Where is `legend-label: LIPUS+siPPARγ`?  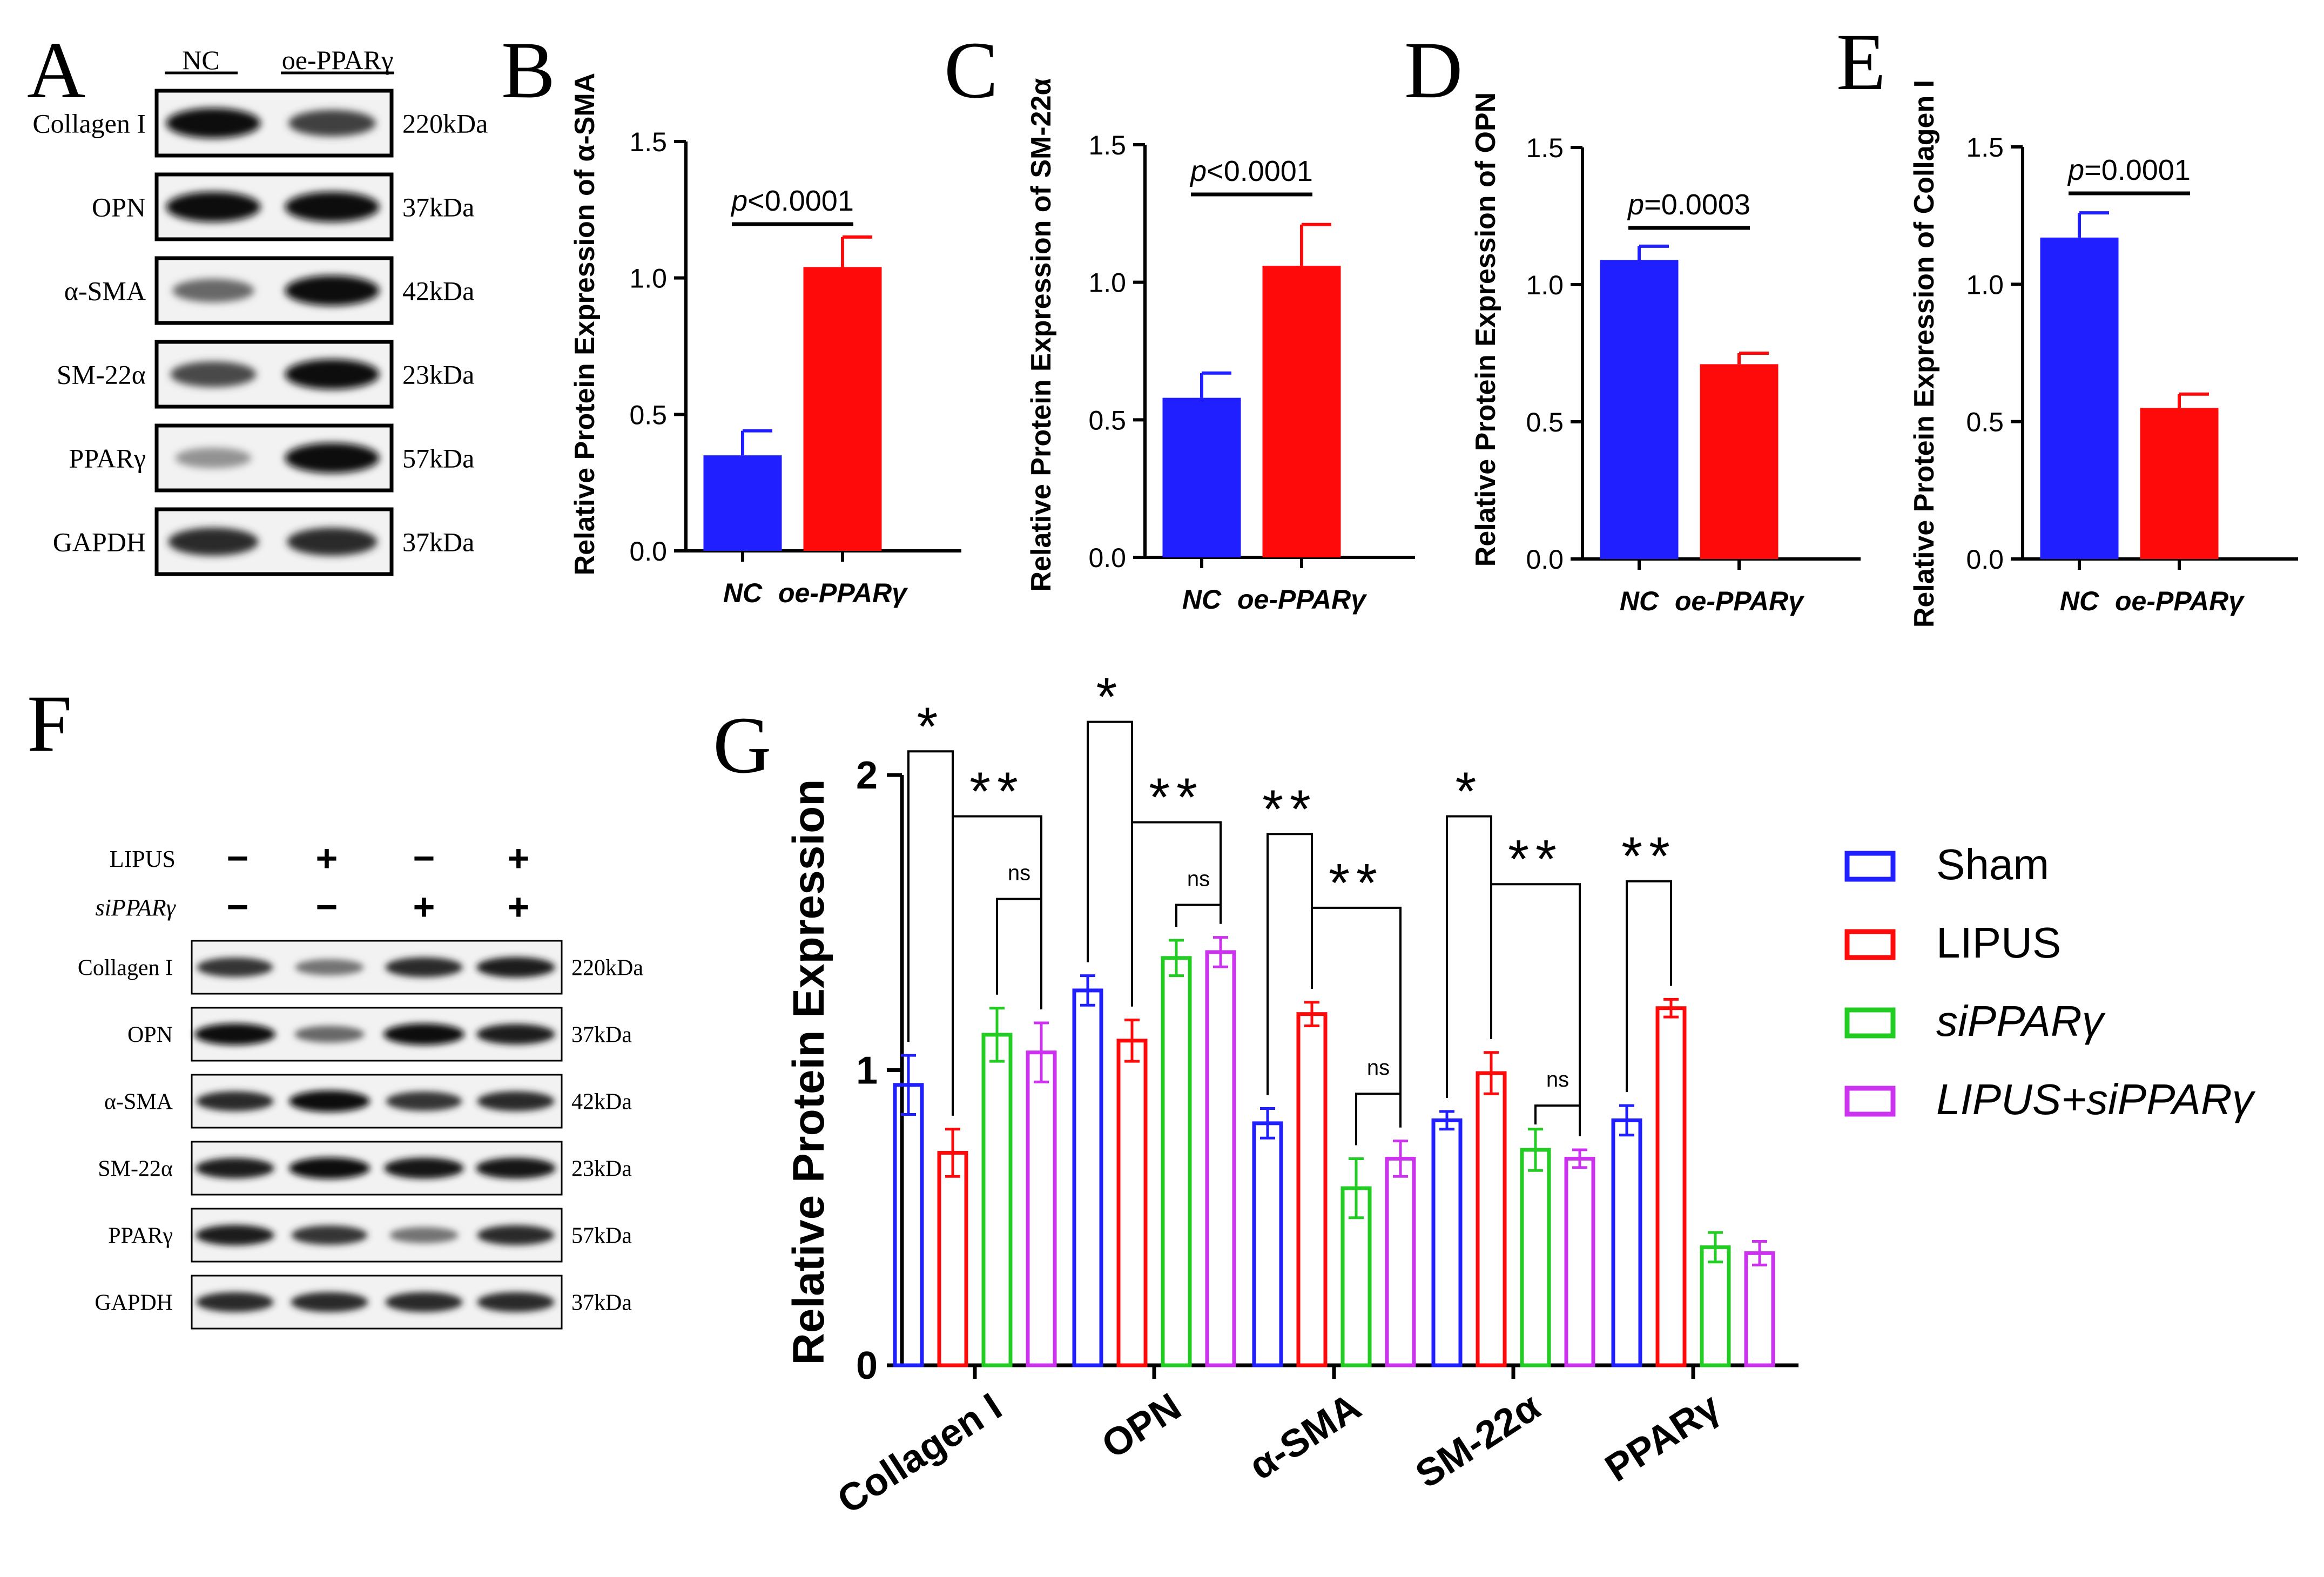 legend-label: LIPUS+siPPARγ is located at coordinates (2096, 1099).